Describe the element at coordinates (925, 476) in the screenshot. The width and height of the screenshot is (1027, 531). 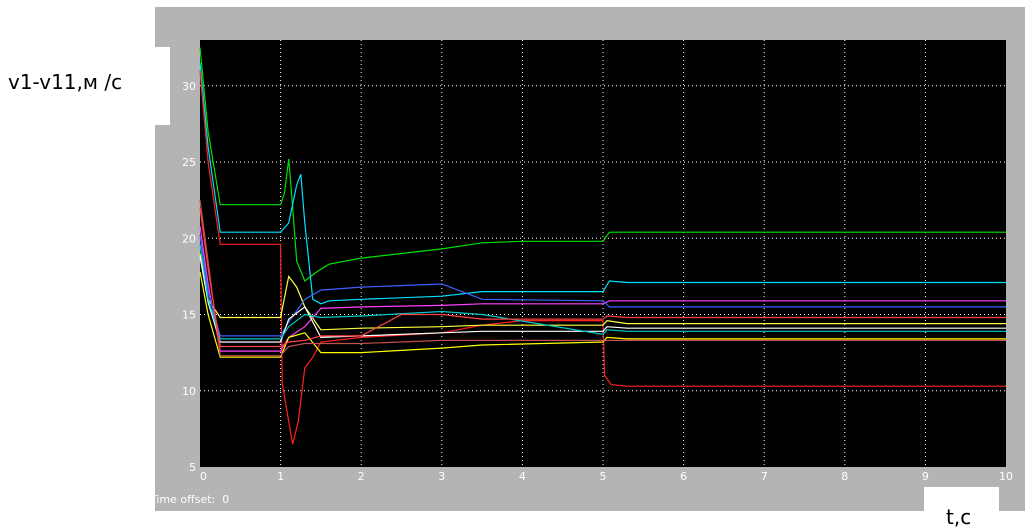
I see `x-tick-label: 9` at that location.